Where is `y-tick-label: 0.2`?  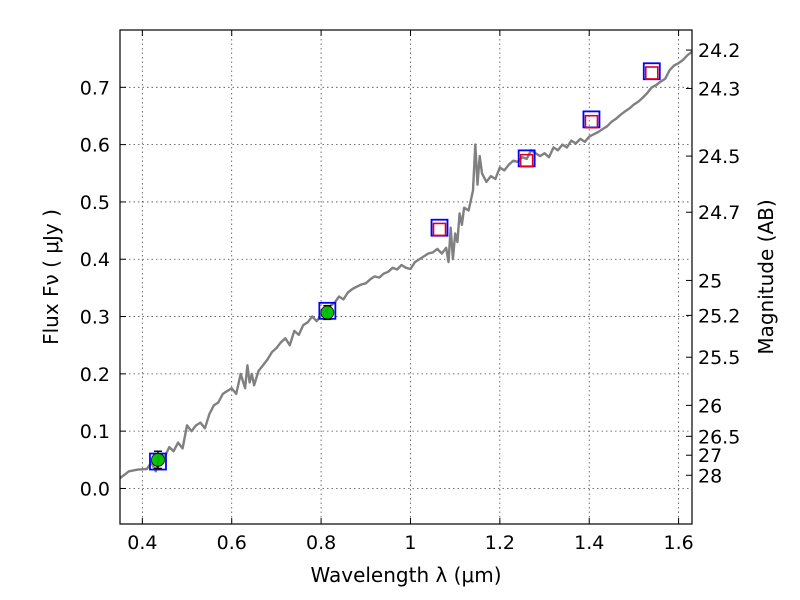
y-tick-label: 0.2 is located at coordinates (95, 375).